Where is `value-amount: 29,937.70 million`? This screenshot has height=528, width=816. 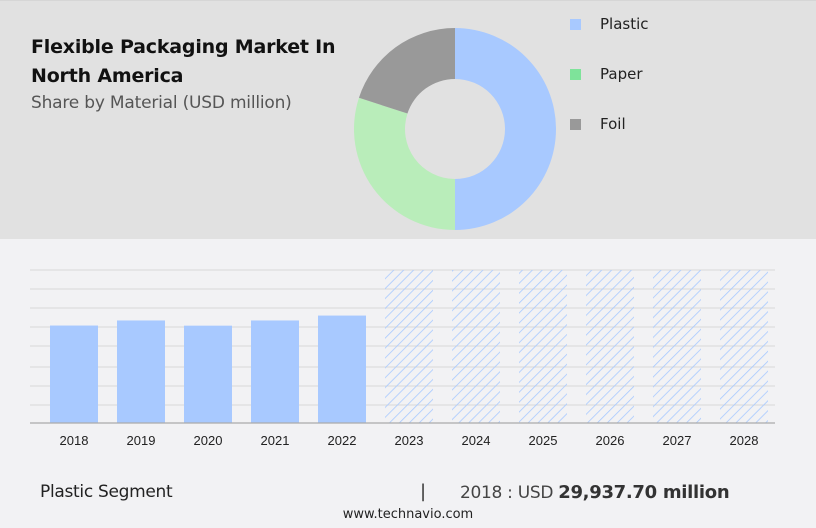
value-amount: 29,937.70 million is located at coordinates (644, 492).